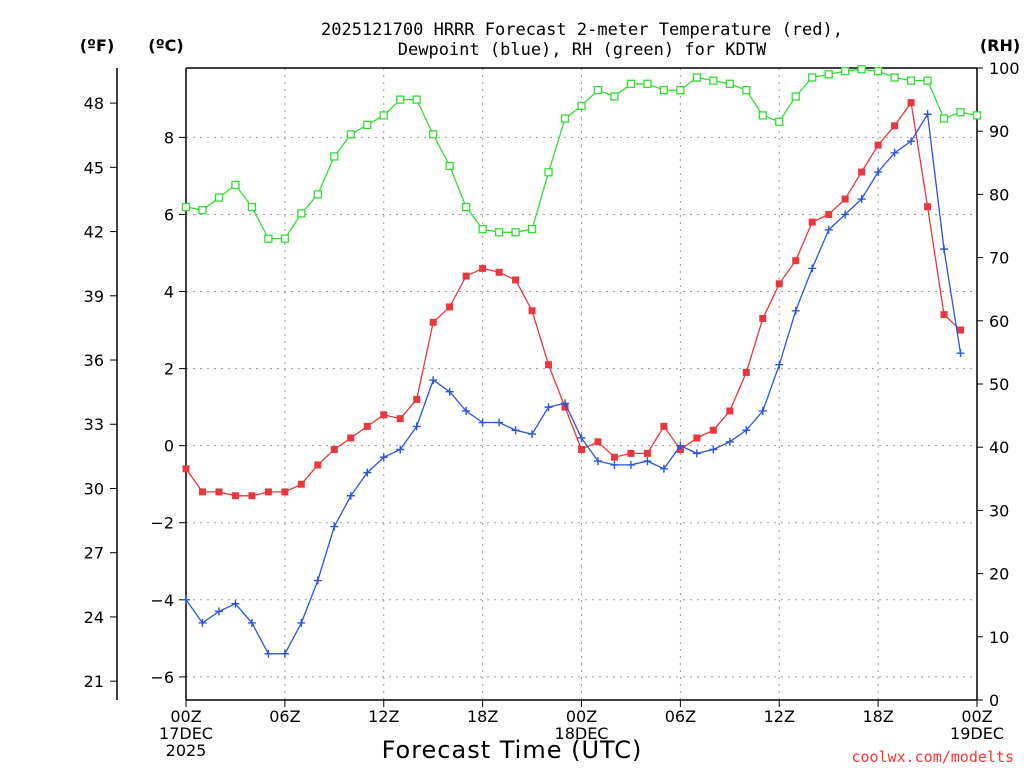 The height and width of the screenshot is (768, 1024). Describe the element at coordinates (999, 510) in the screenshot. I see `rh-tick-label: 30` at that location.